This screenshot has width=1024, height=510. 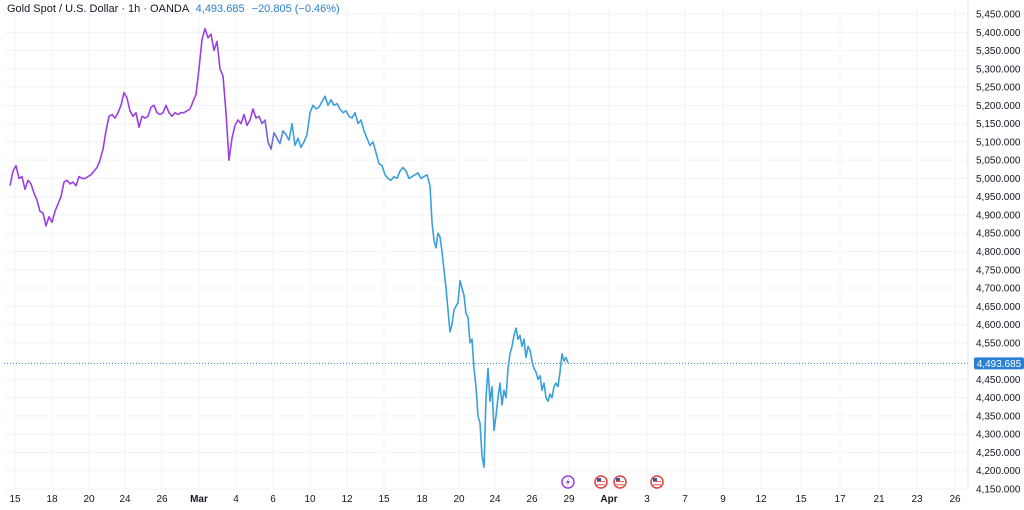 I want to click on y-tick-label: 5,350.000, so click(x=998, y=51).